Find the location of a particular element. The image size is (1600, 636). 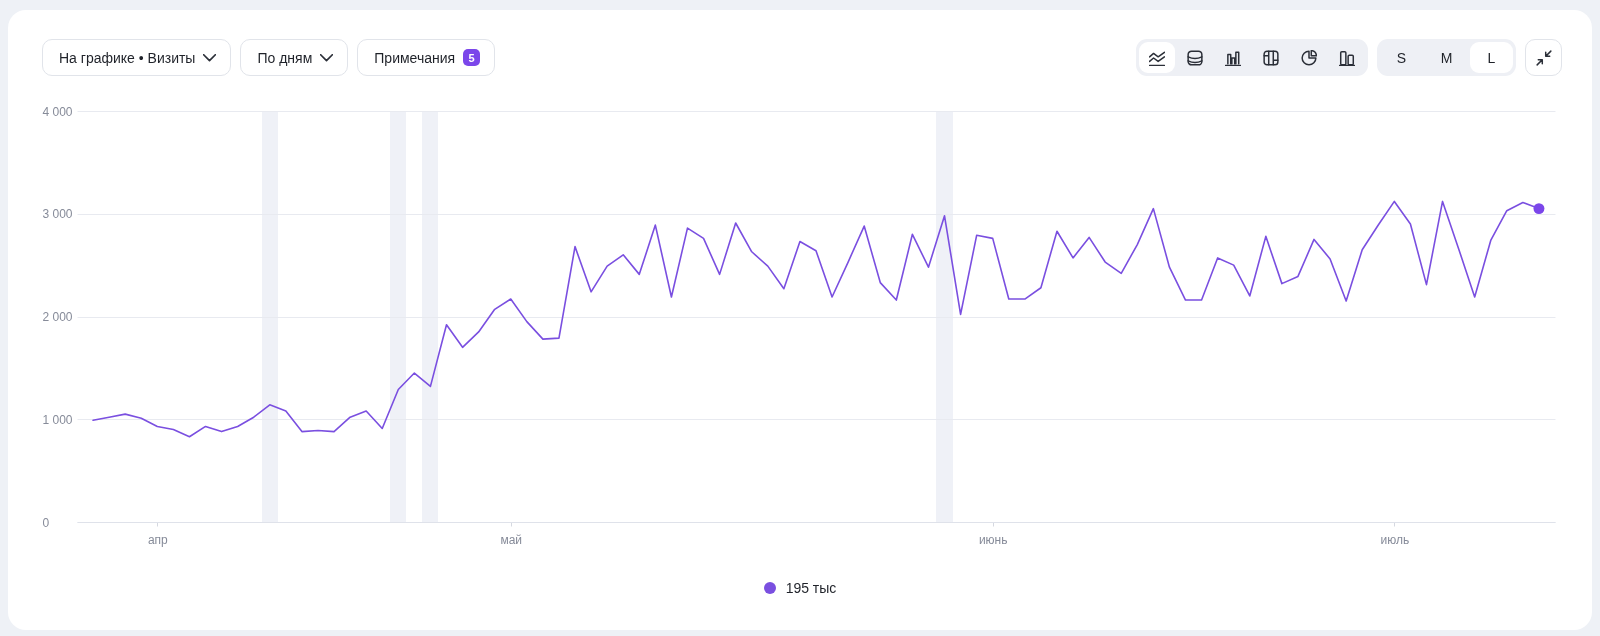

x-tick-label: июль is located at coordinates (1395, 539).